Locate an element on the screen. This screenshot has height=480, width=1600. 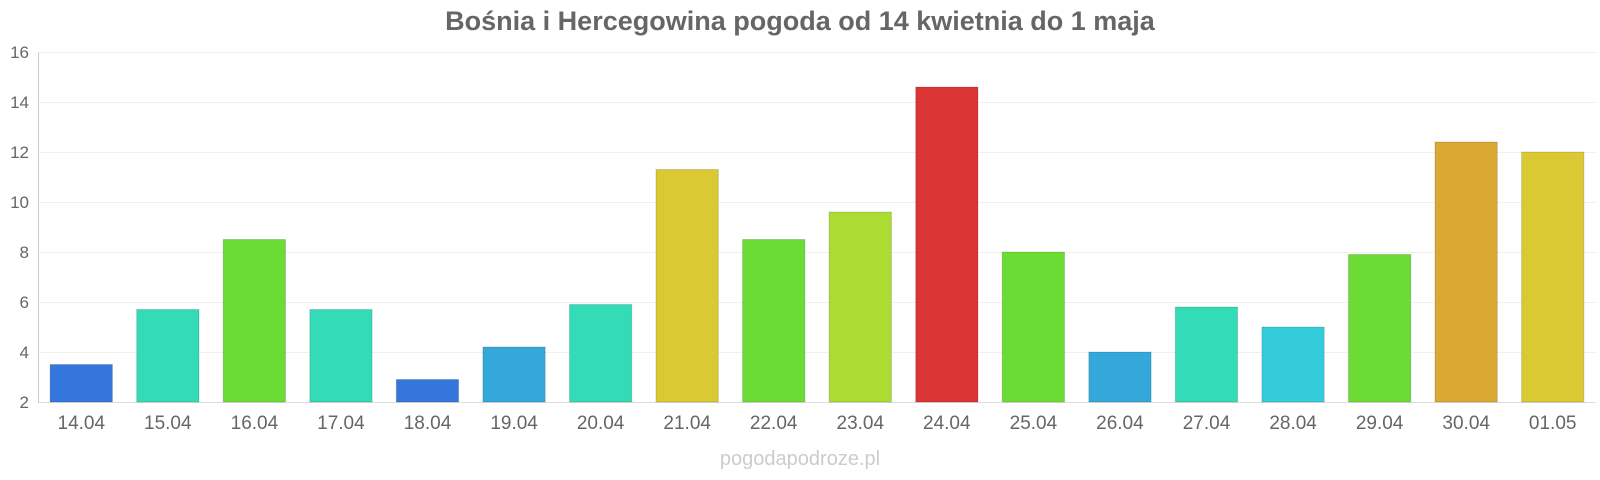
x-tick-label: 25.04 is located at coordinates (1034, 423).